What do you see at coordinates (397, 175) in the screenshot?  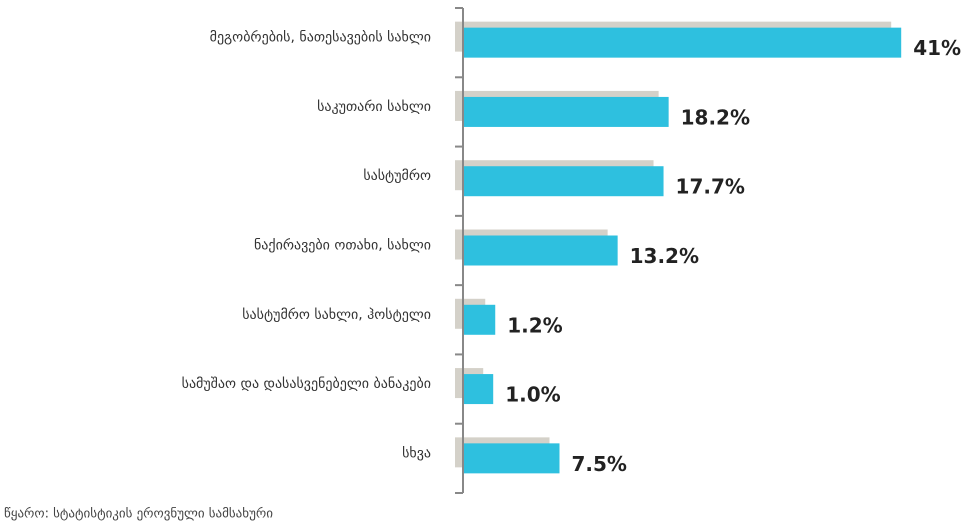 I see `category-label: სასტუმრო` at bounding box center [397, 175].